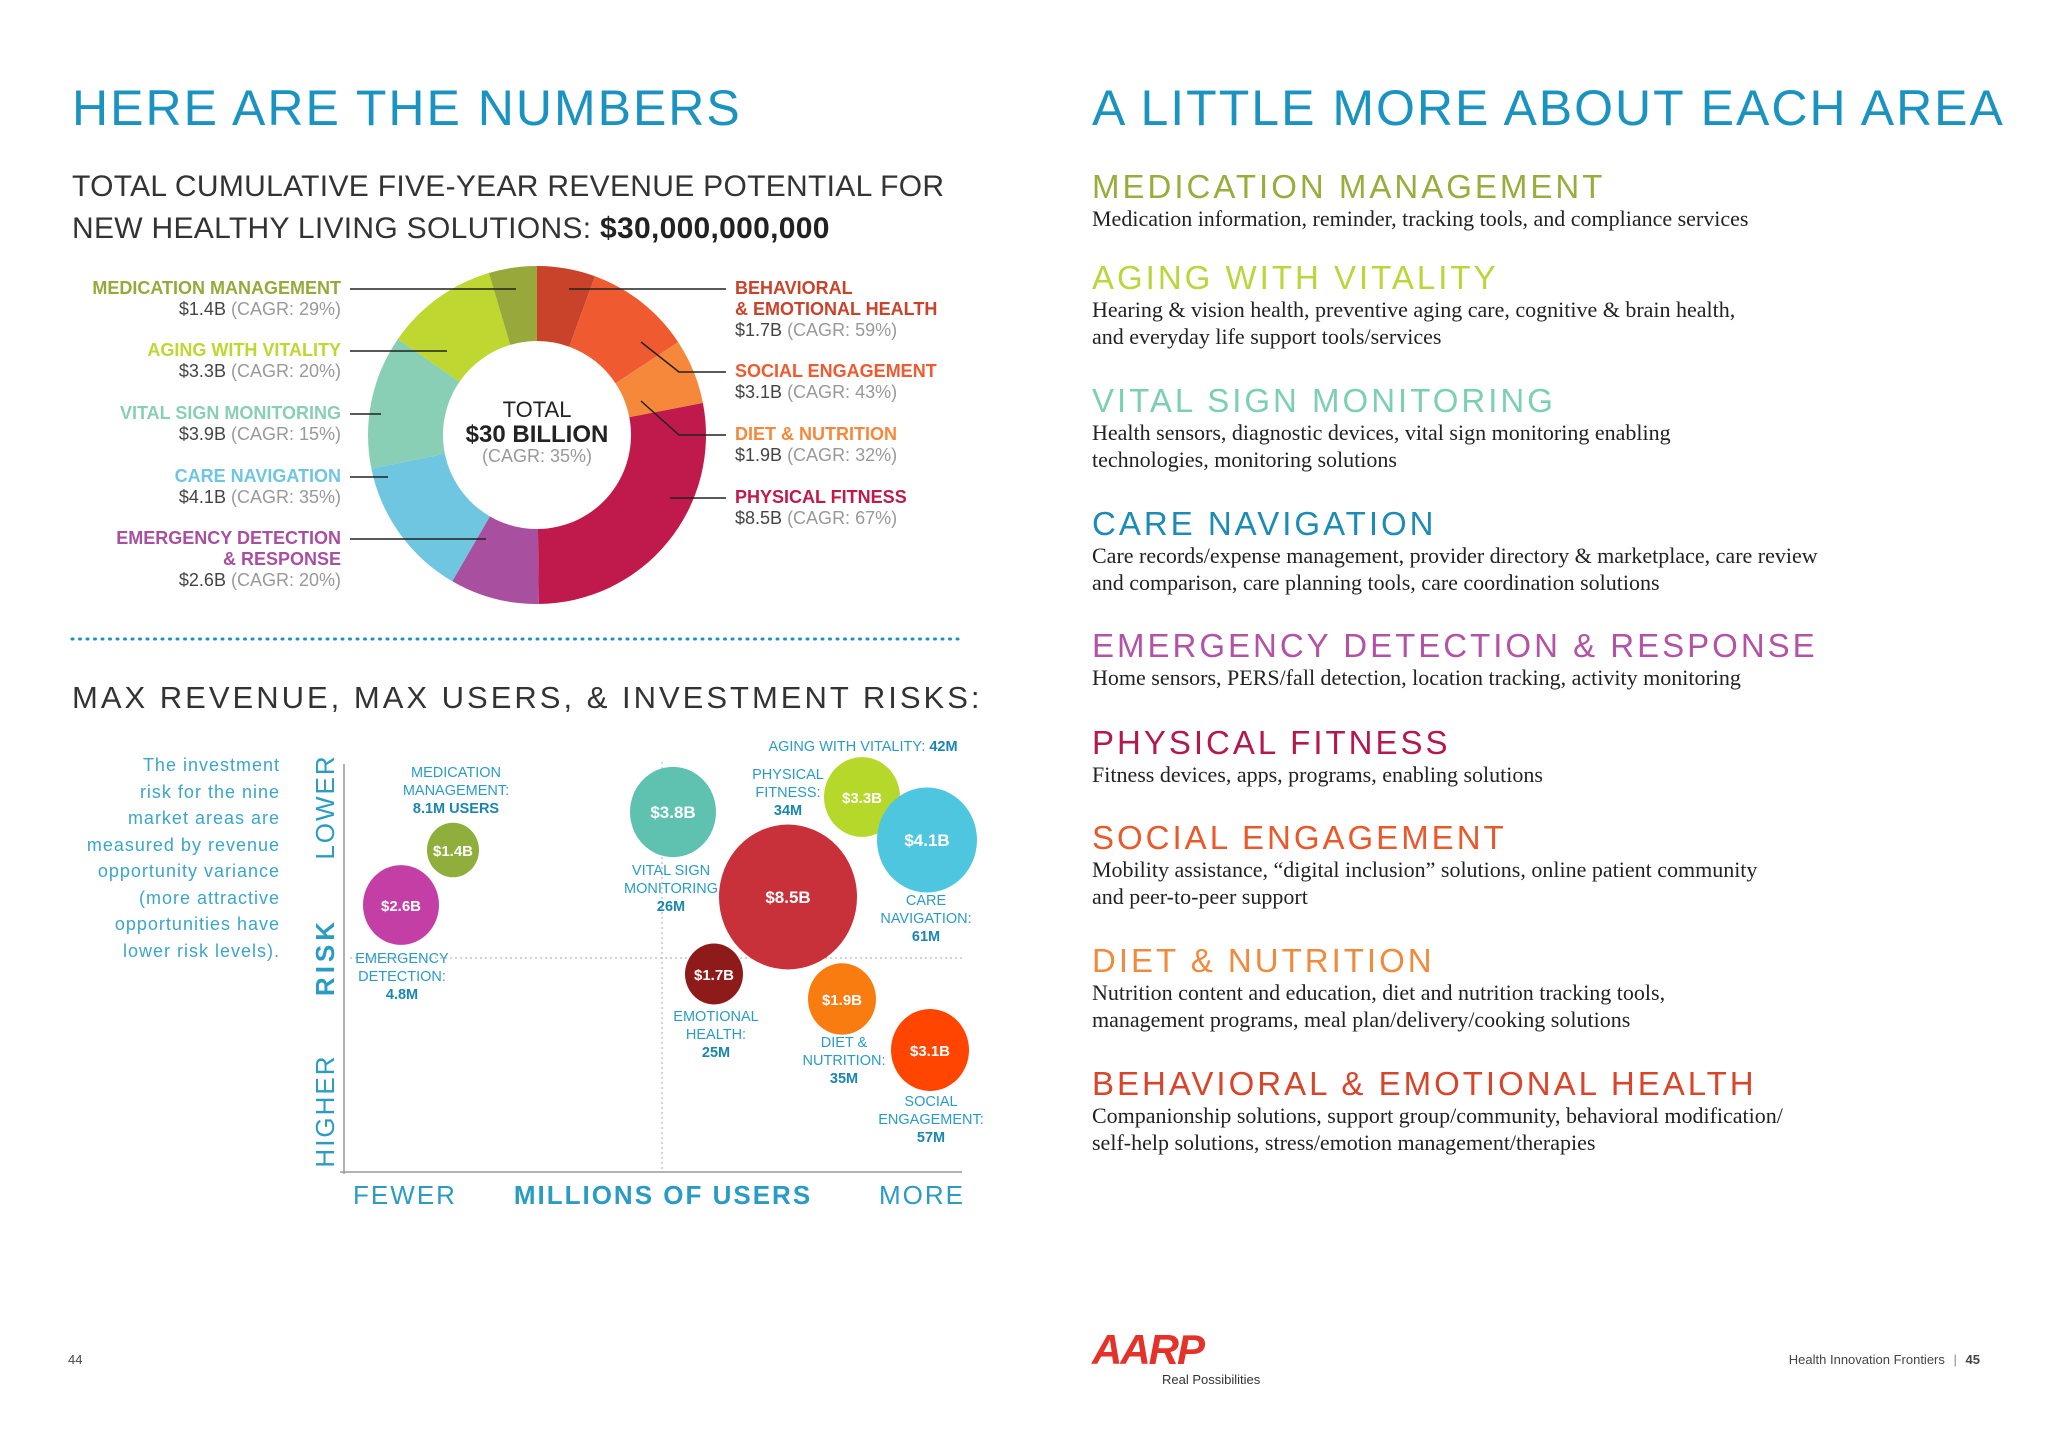  Describe the element at coordinates (716, 1053) in the screenshot. I see `bubble-users-value: 25M` at that location.